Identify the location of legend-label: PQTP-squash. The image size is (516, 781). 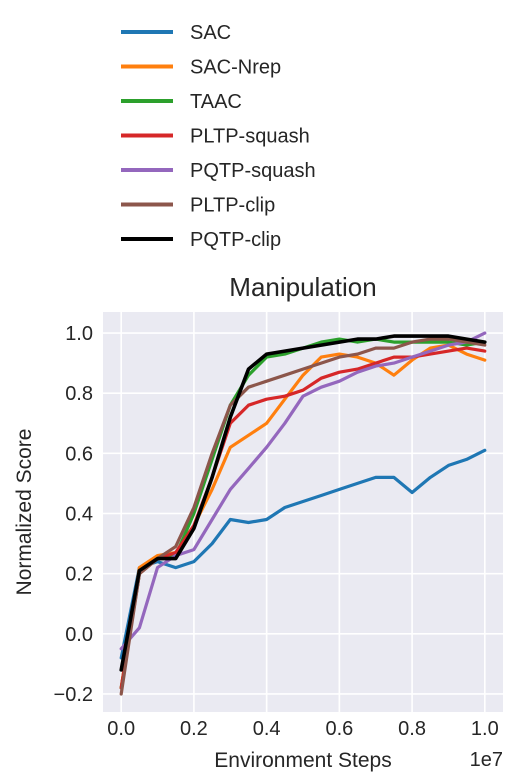
(253, 171).